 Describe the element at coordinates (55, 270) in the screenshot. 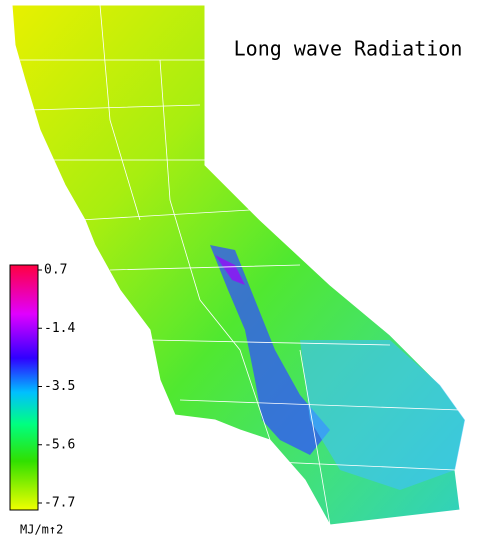

I see `colorbar-tick-label: 0.7` at that location.